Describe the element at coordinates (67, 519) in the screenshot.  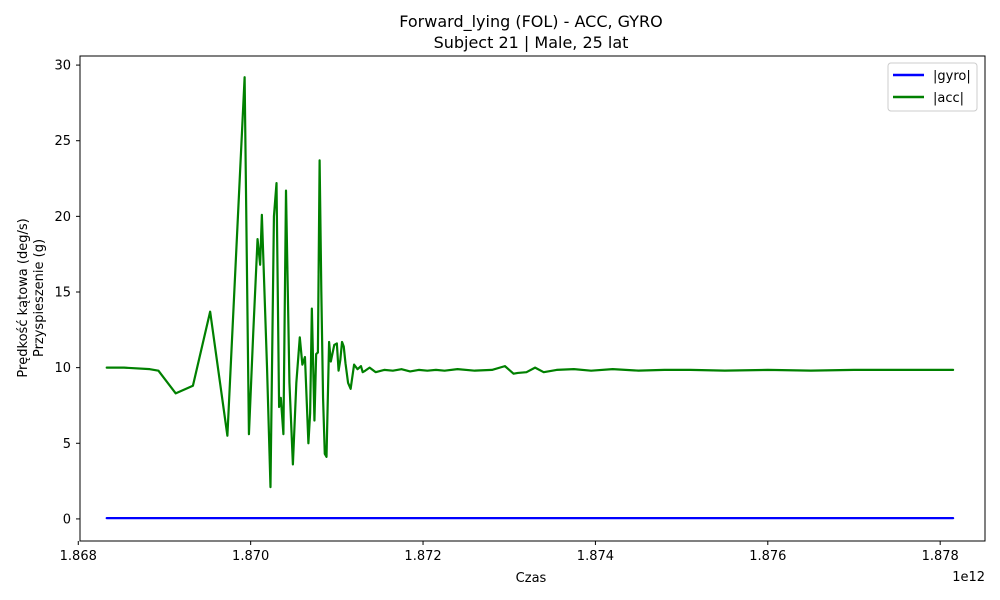
I see `y-tick-label: 0` at that location.